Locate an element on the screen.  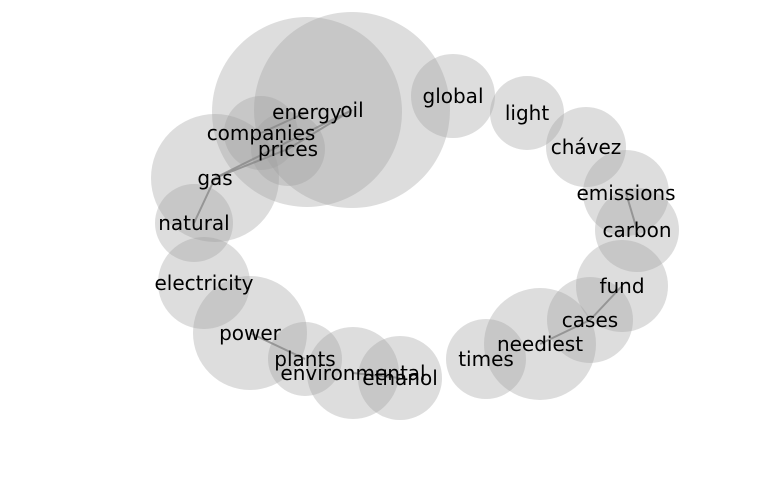
node-label-global: global is located at coordinates (453, 96).